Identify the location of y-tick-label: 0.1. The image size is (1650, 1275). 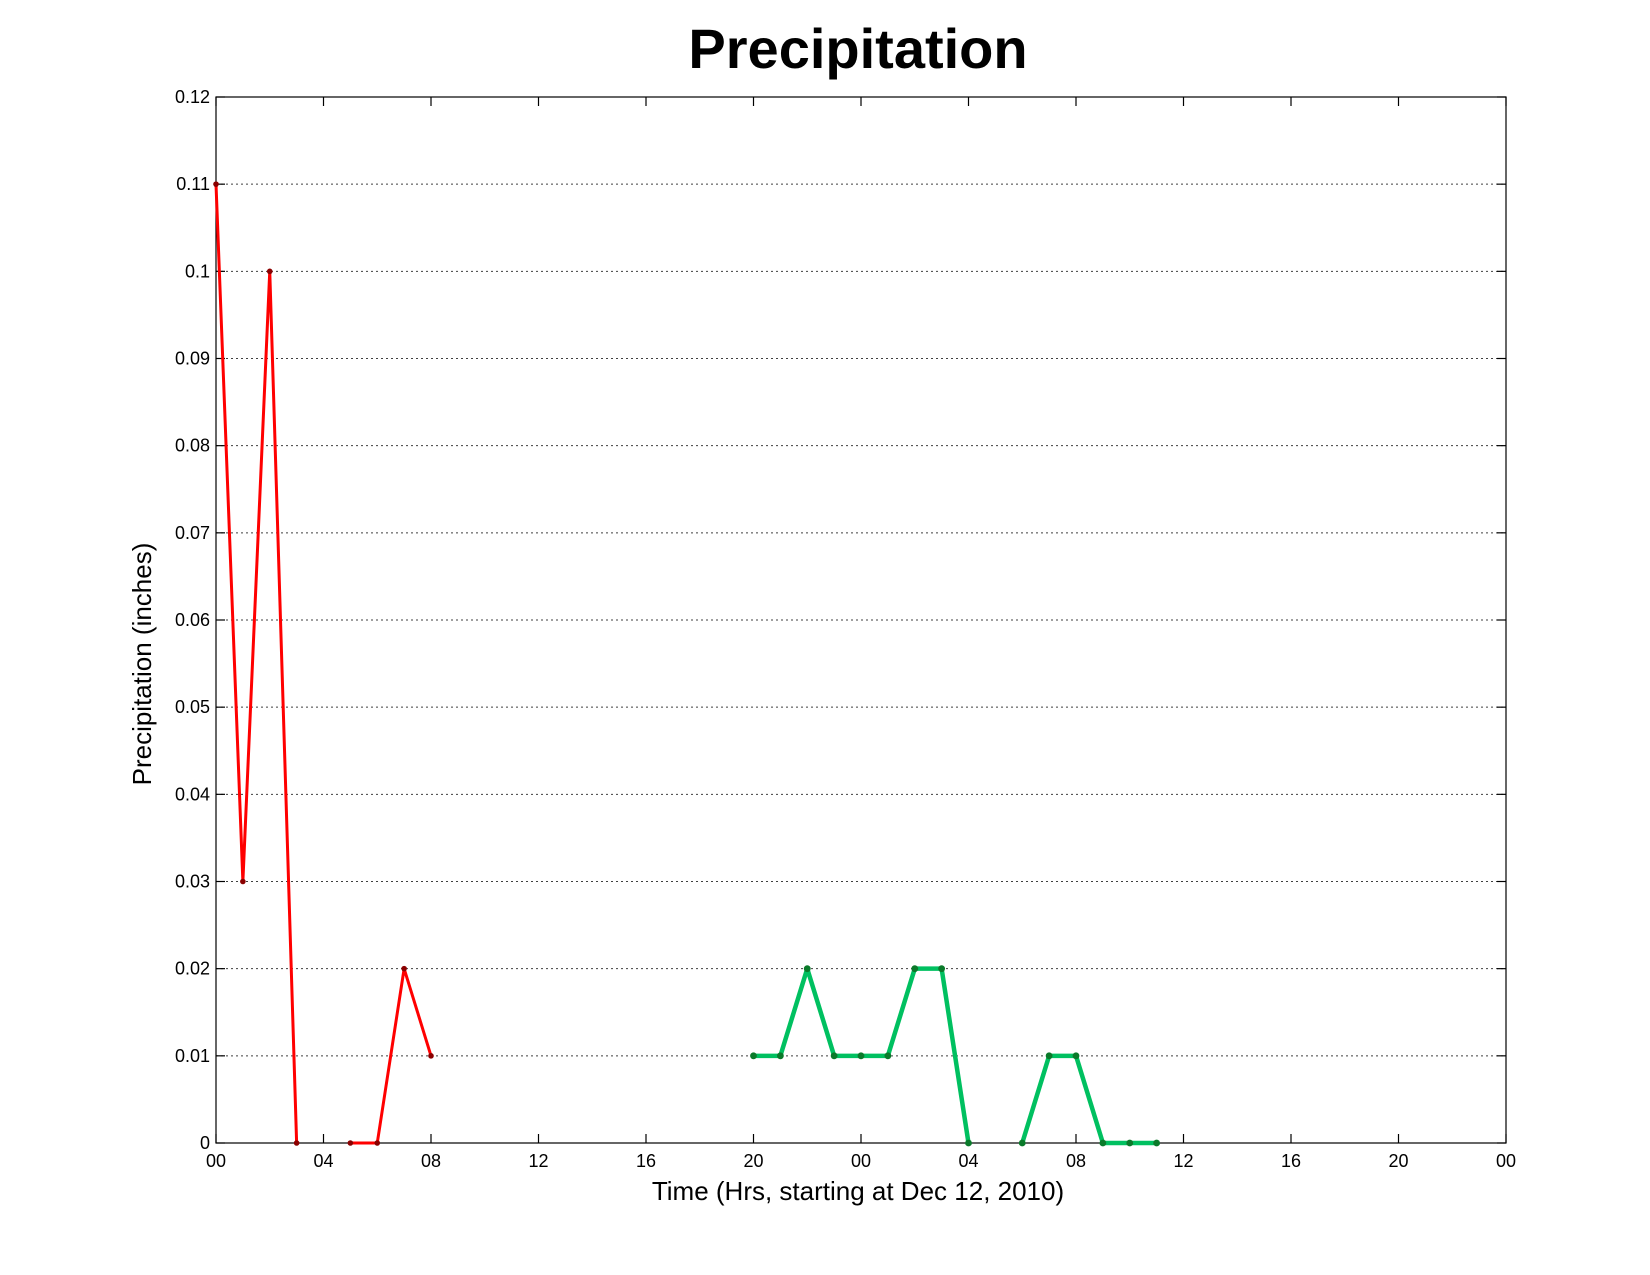
(197, 271).